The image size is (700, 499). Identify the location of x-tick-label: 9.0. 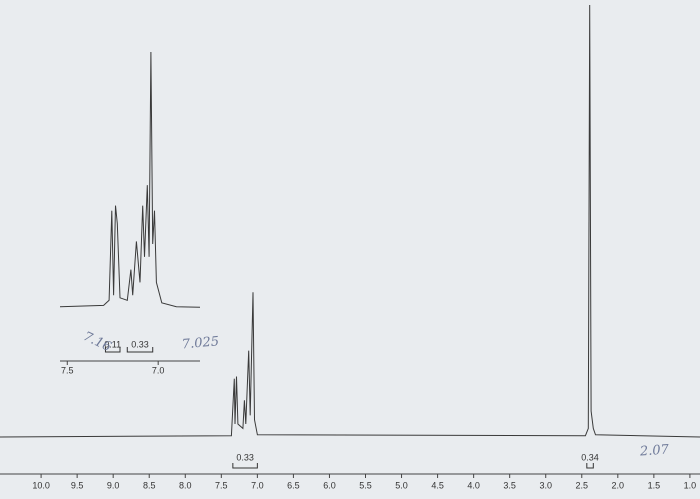
(113, 485).